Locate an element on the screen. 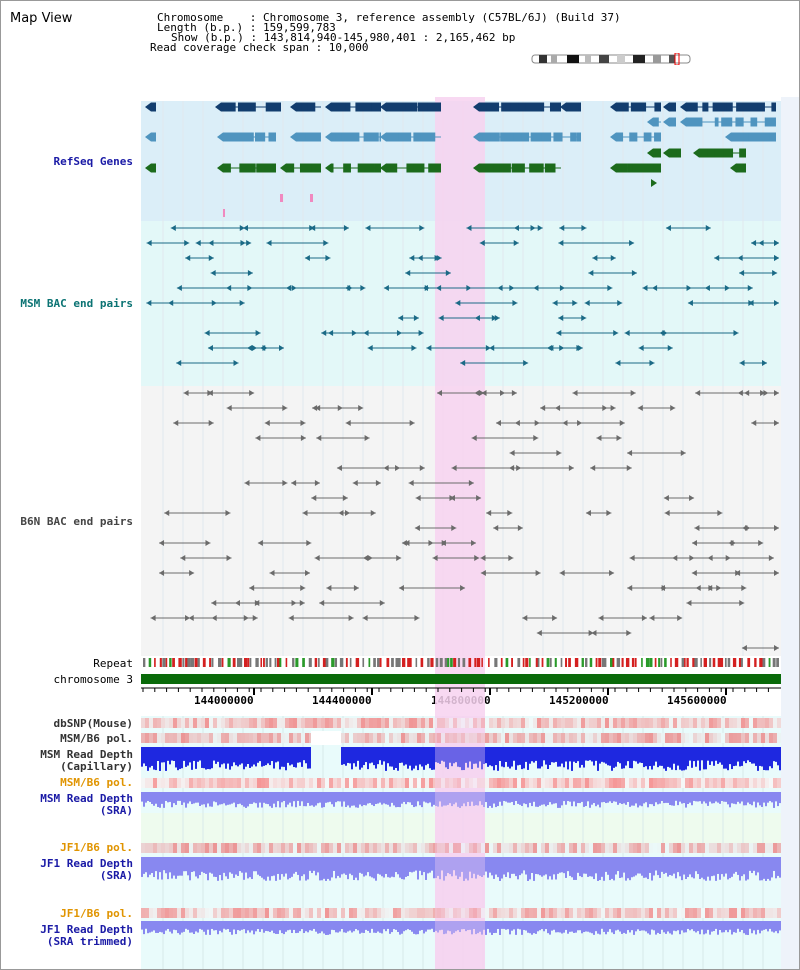 The height and width of the screenshot is (970, 800). msm-read-depth-sra-label: MSM Read Depth is located at coordinates (86, 798).